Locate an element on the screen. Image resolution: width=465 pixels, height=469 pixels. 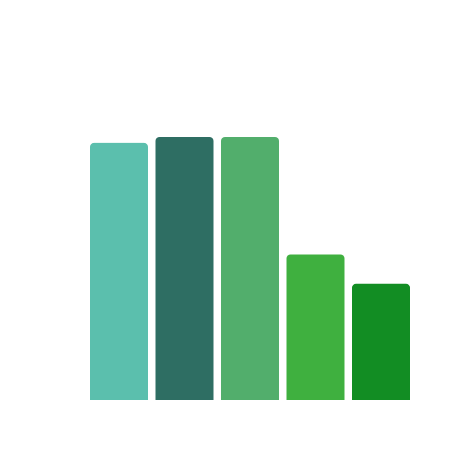
bar-1-base is located at coordinates (119, 396).